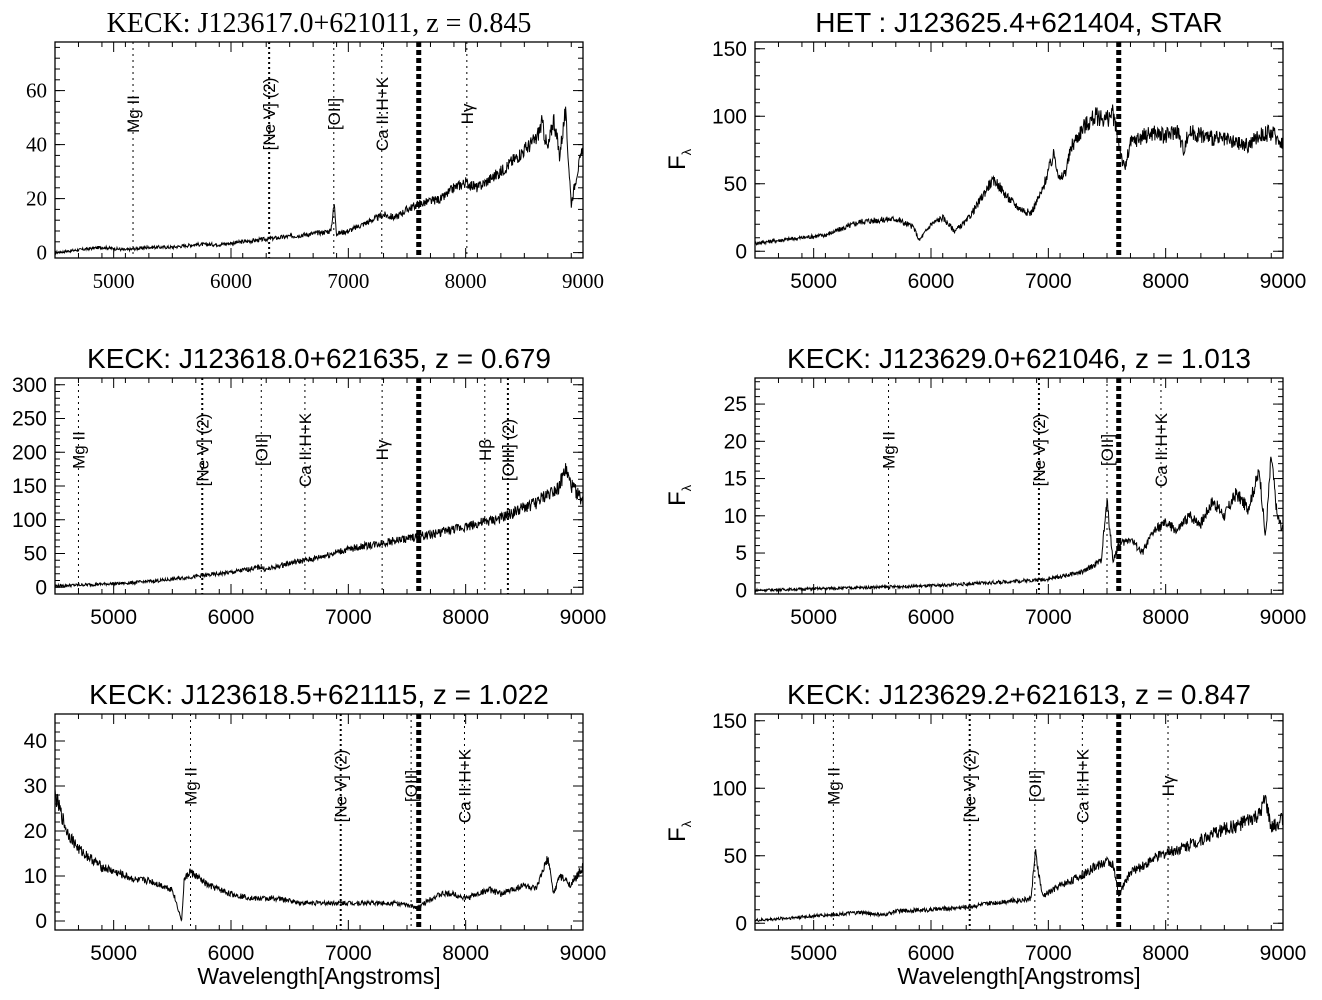  I want to click on y-tick-label: 40, so click(36, 145).